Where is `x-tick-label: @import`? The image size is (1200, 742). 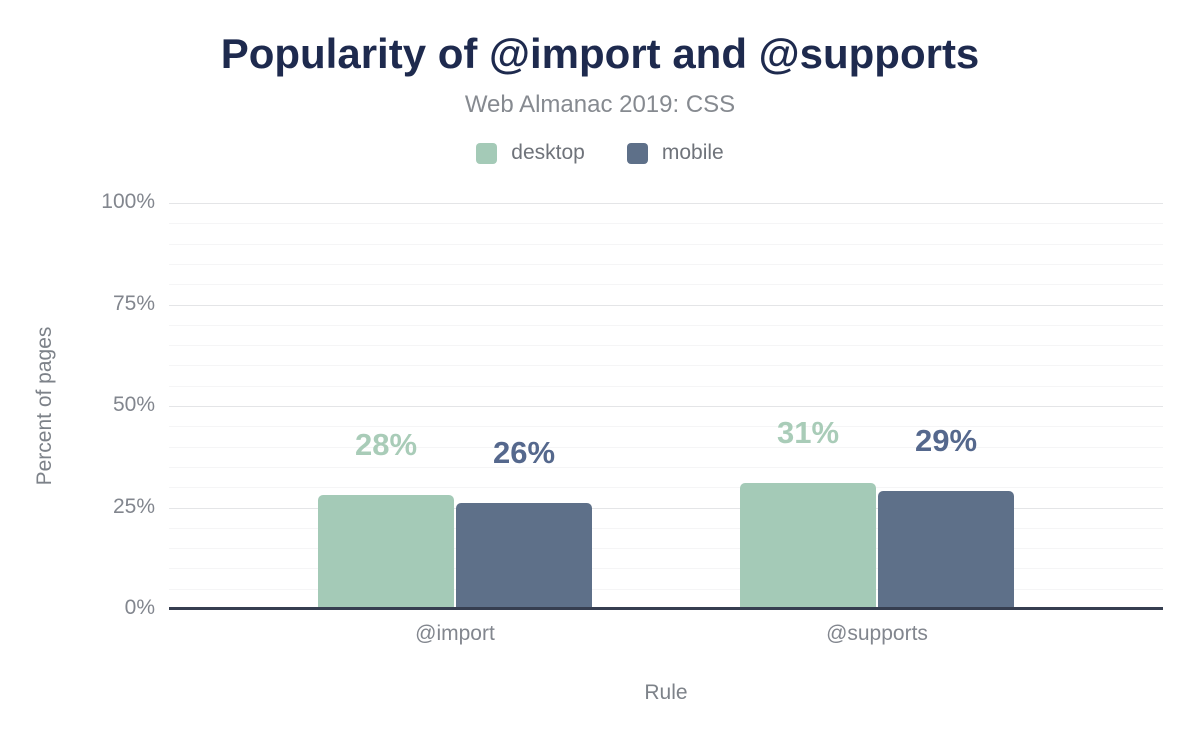 x-tick-label: @import is located at coordinates (455, 633).